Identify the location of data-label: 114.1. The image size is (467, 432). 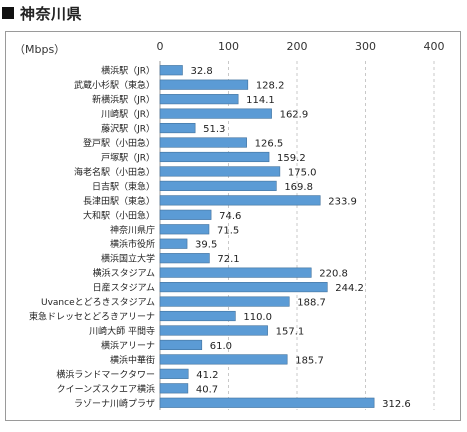
(260, 100).